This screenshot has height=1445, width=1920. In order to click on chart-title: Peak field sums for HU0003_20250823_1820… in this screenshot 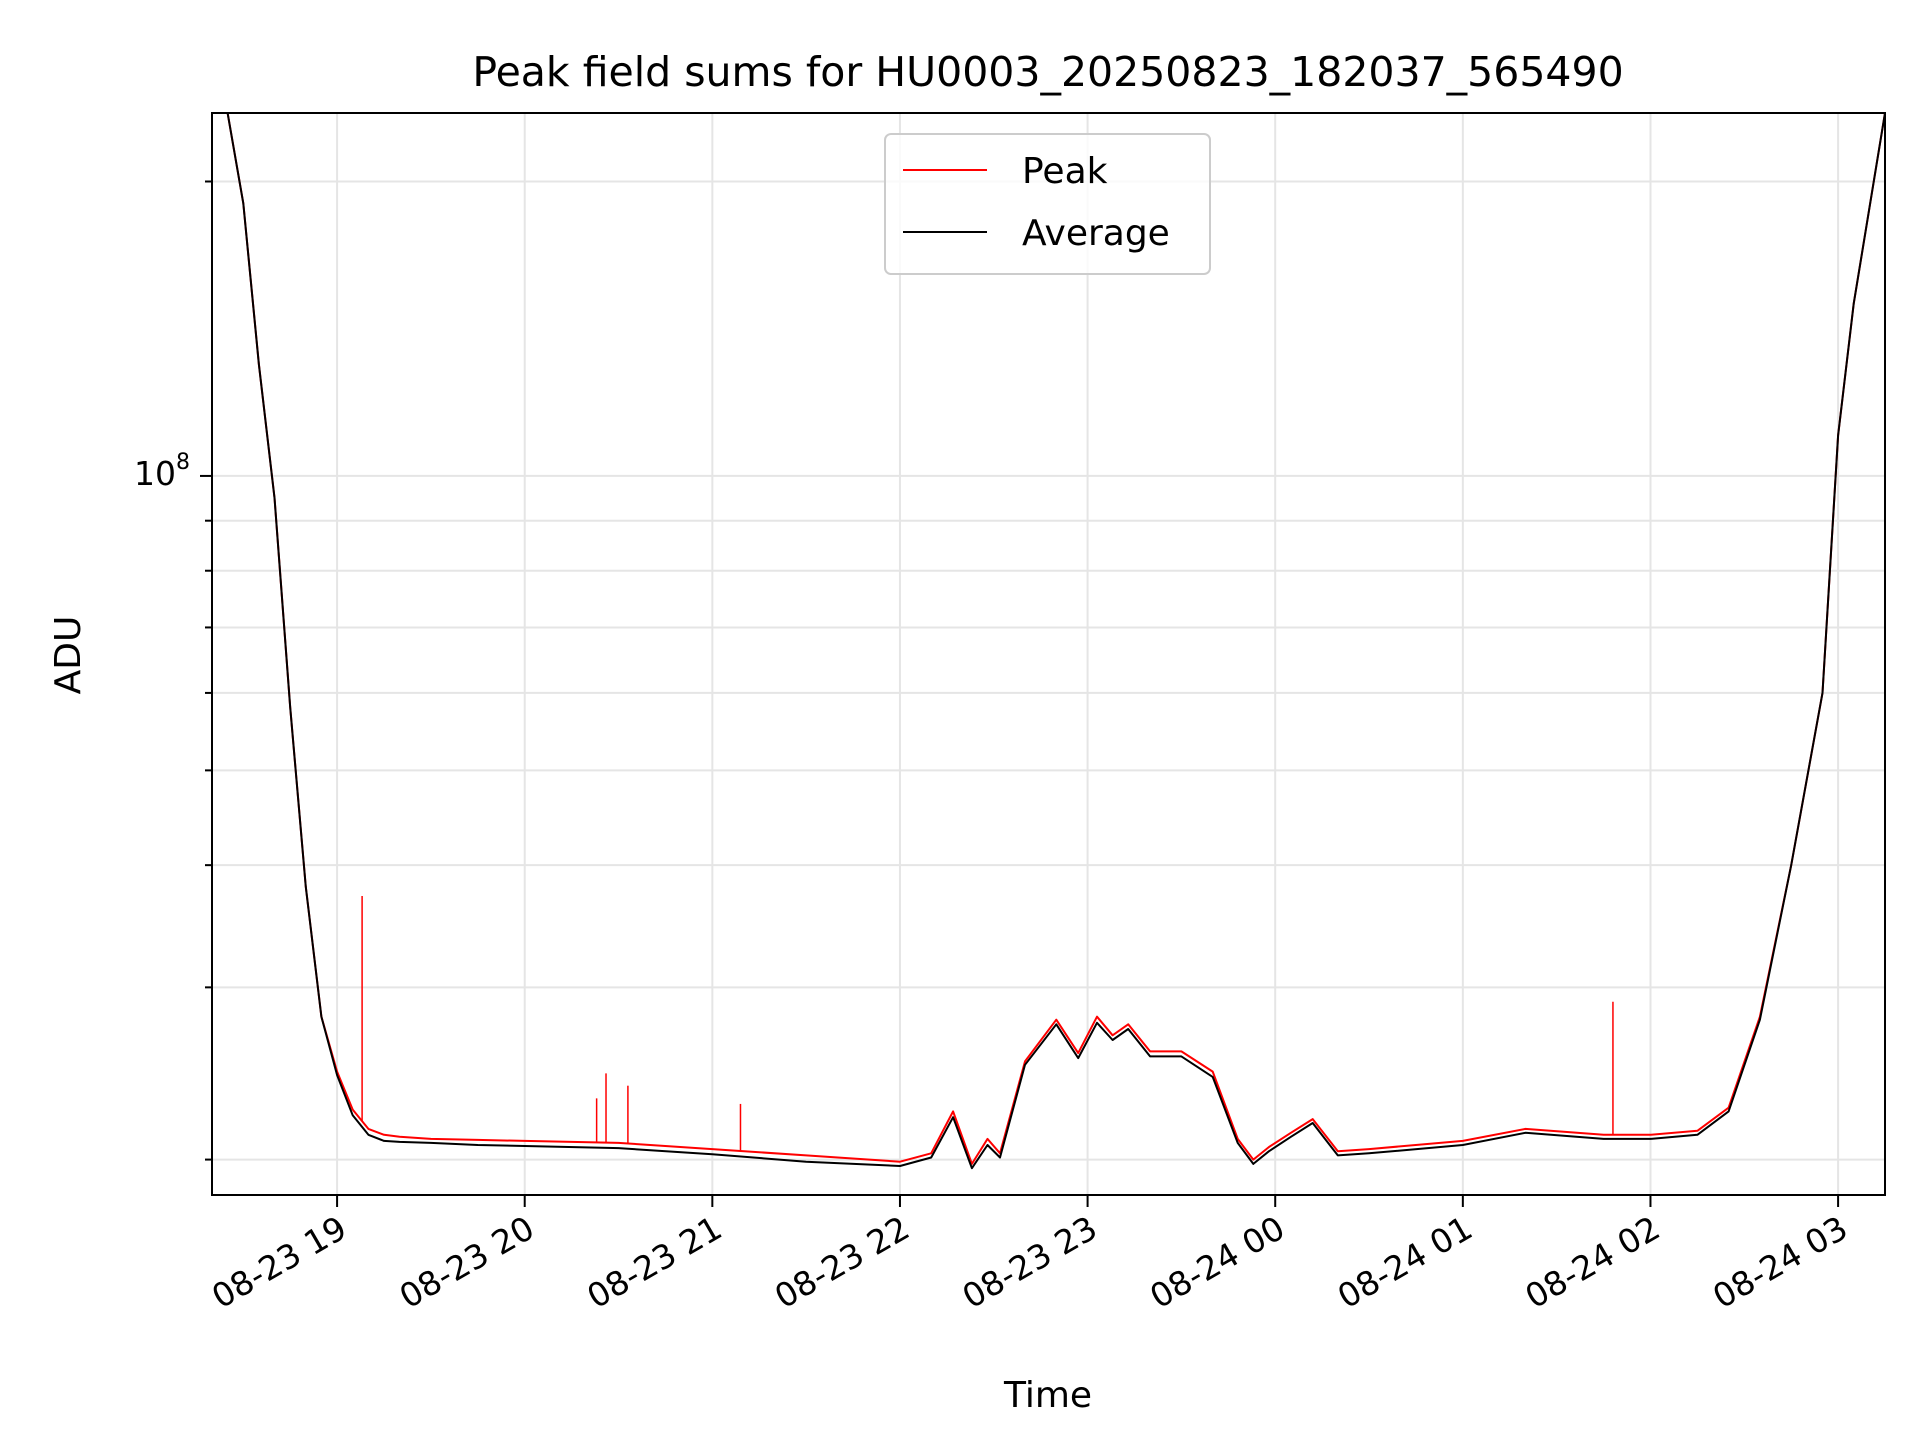, I will do `click(1047, 72)`.